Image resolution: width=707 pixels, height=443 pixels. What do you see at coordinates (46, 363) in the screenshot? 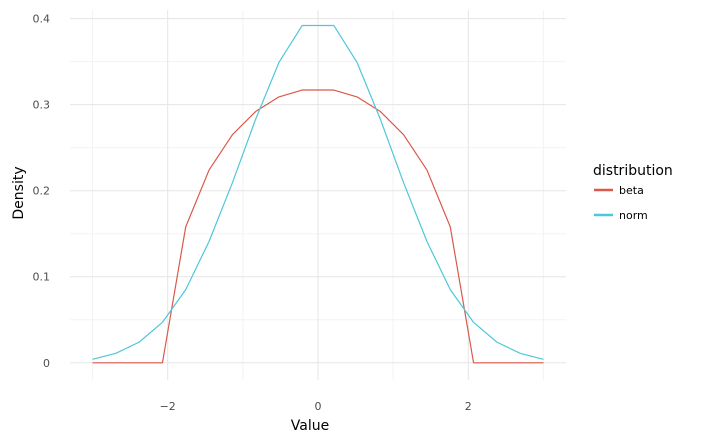
I see `y-tick-label: 0` at bounding box center [46, 363].